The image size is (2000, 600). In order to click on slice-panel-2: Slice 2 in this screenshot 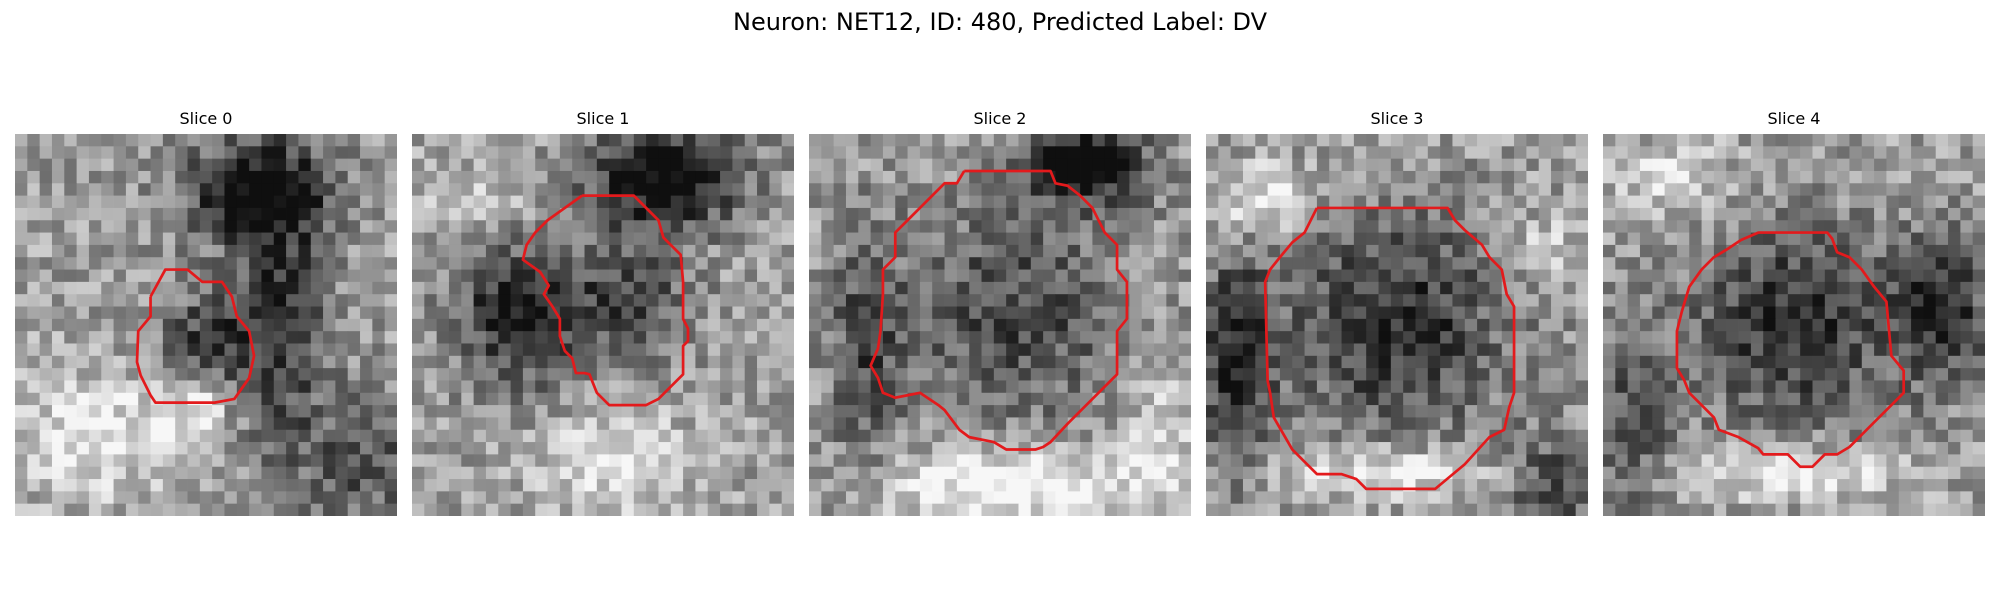, I will do `click(1000, 323)`.